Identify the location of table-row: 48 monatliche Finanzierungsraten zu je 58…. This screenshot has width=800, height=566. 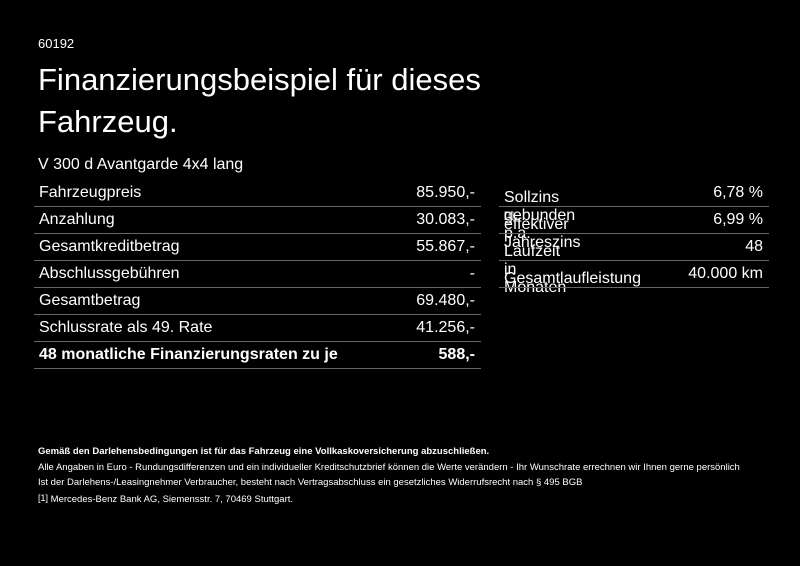
(257, 355).